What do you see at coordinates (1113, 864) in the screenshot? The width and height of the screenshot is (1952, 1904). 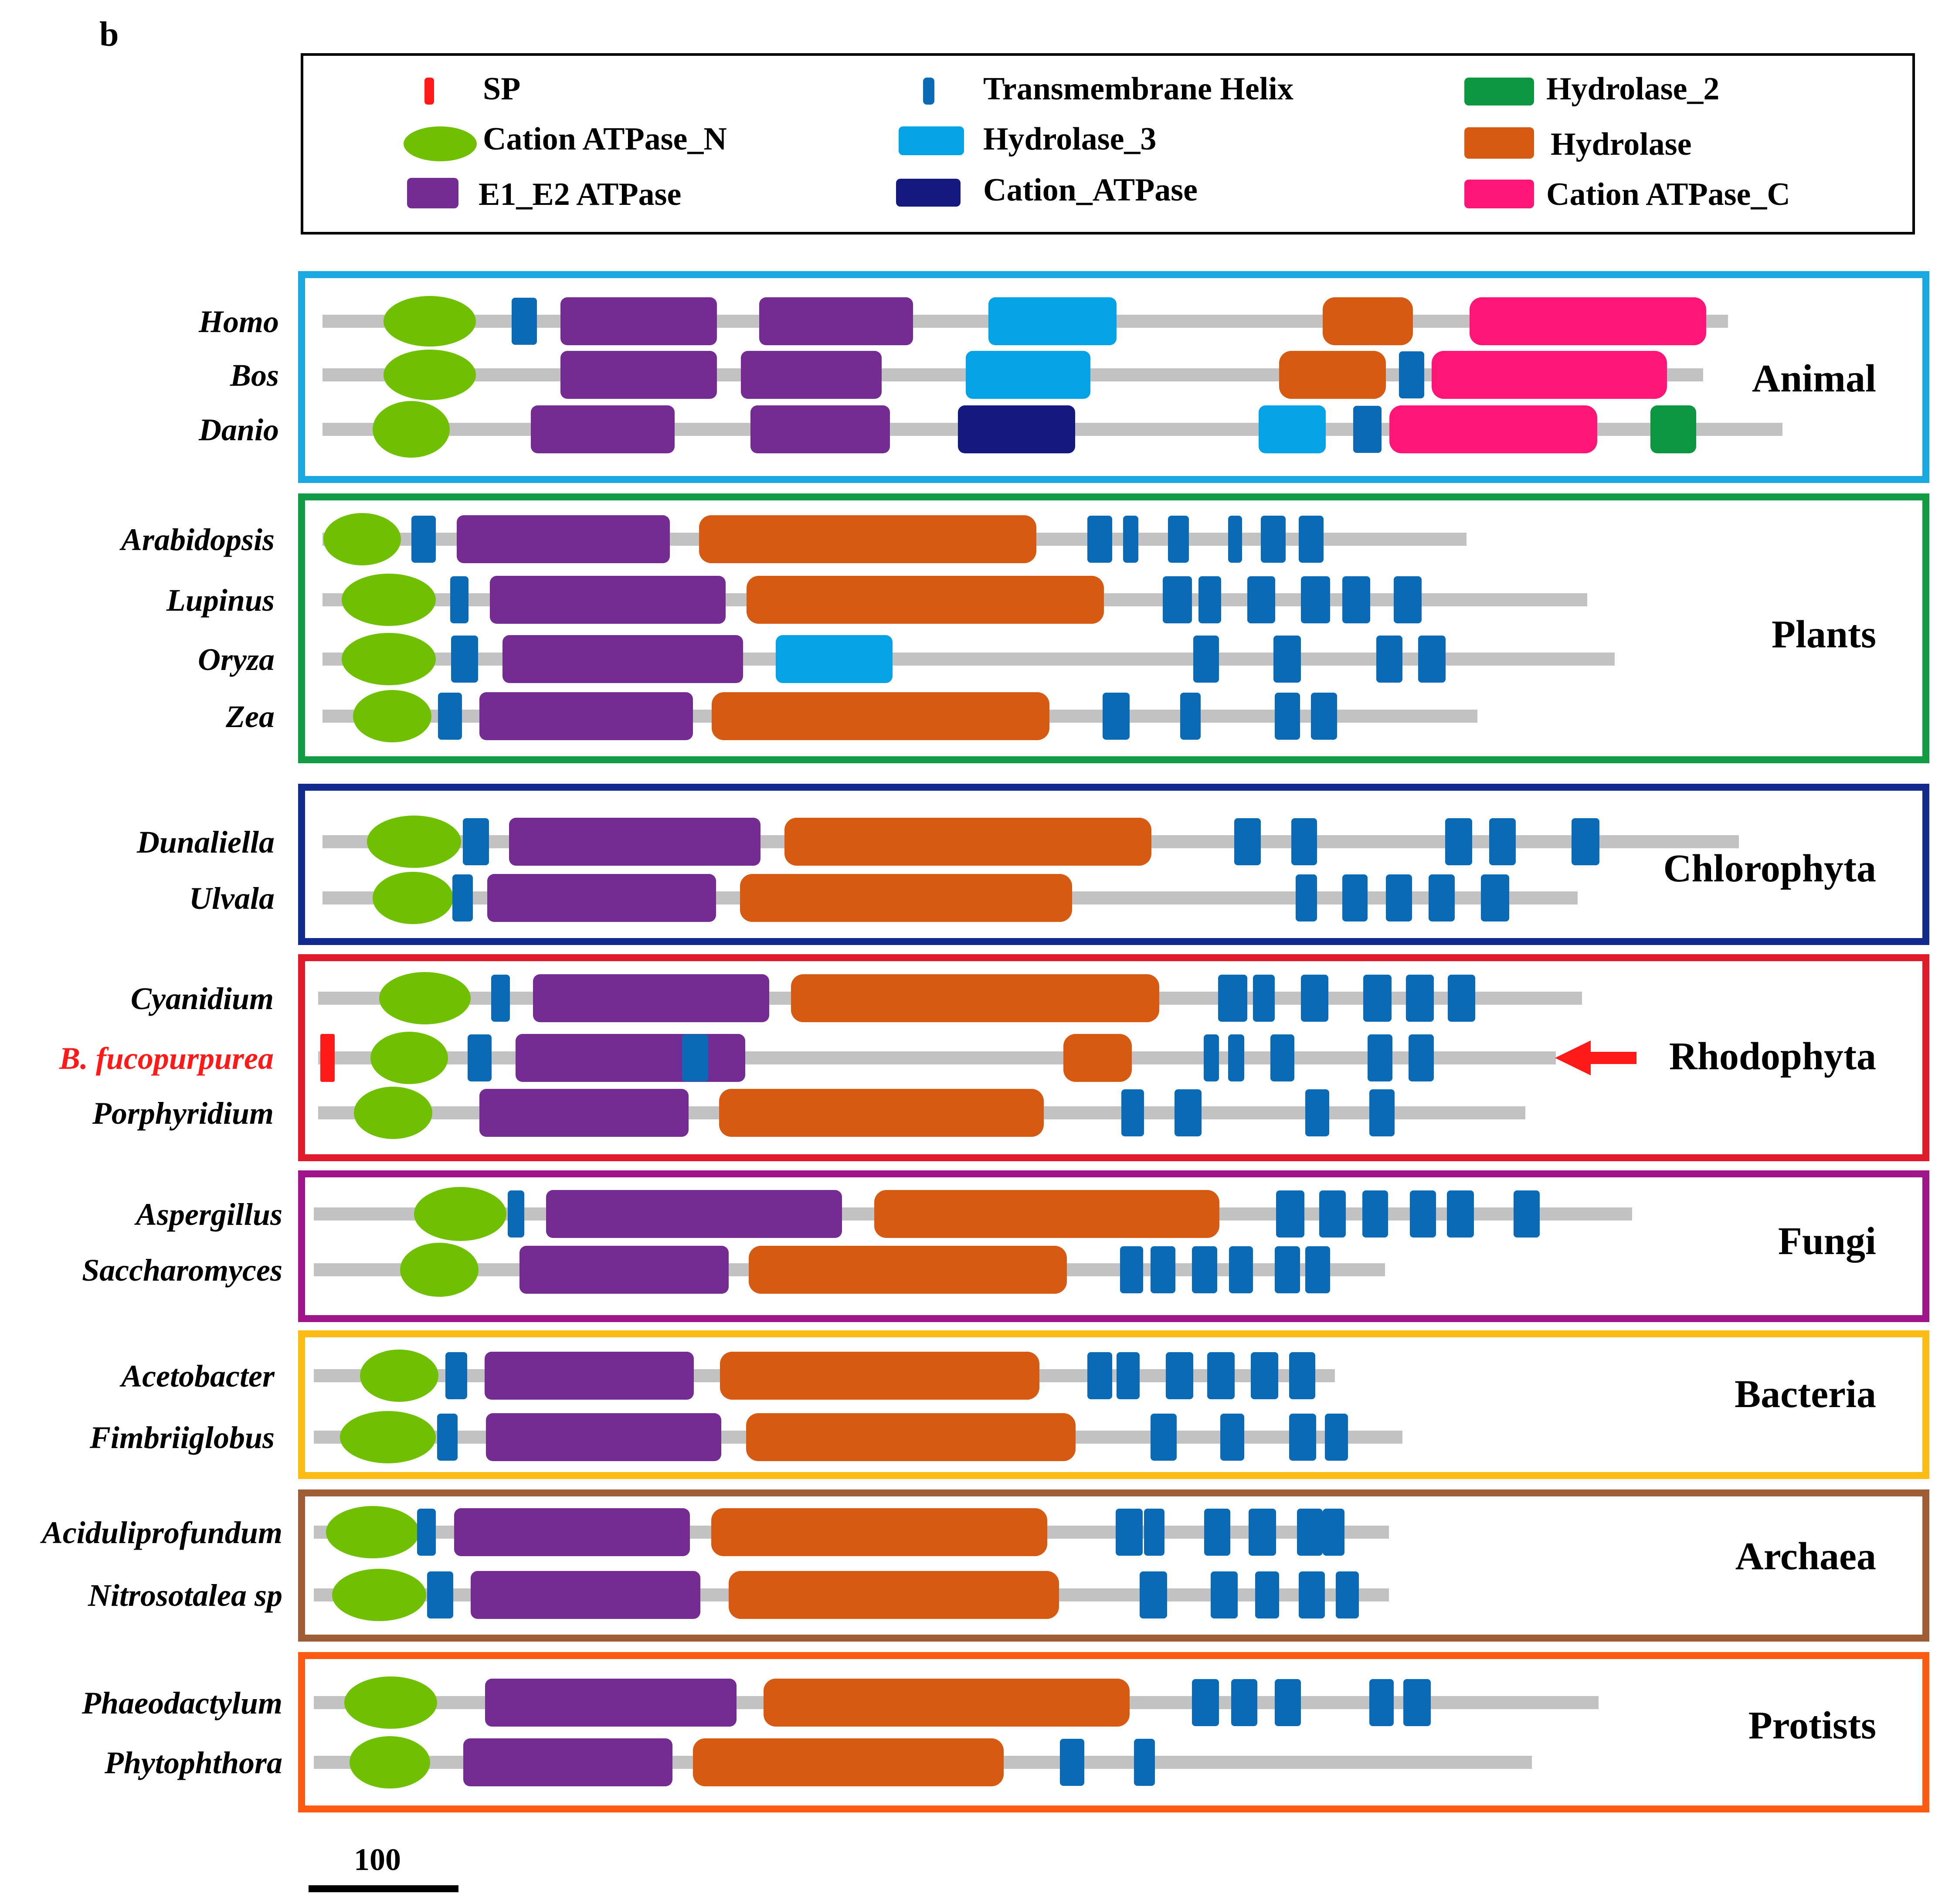 I see `group-box-chlorophyta` at bounding box center [1113, 864].